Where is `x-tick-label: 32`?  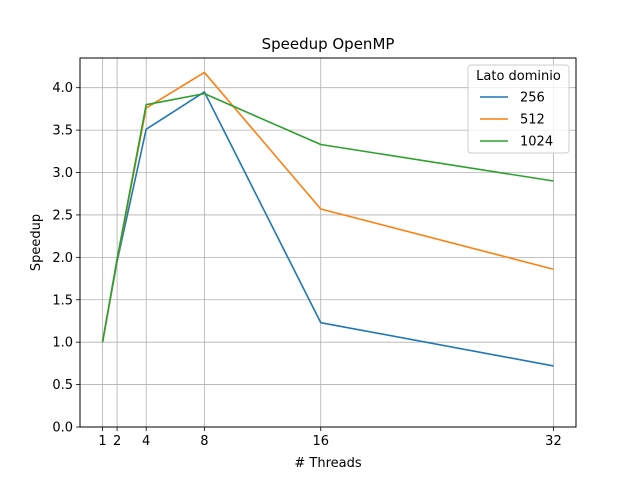 x-tick-label: 32 is located at coordinates (553, 441).